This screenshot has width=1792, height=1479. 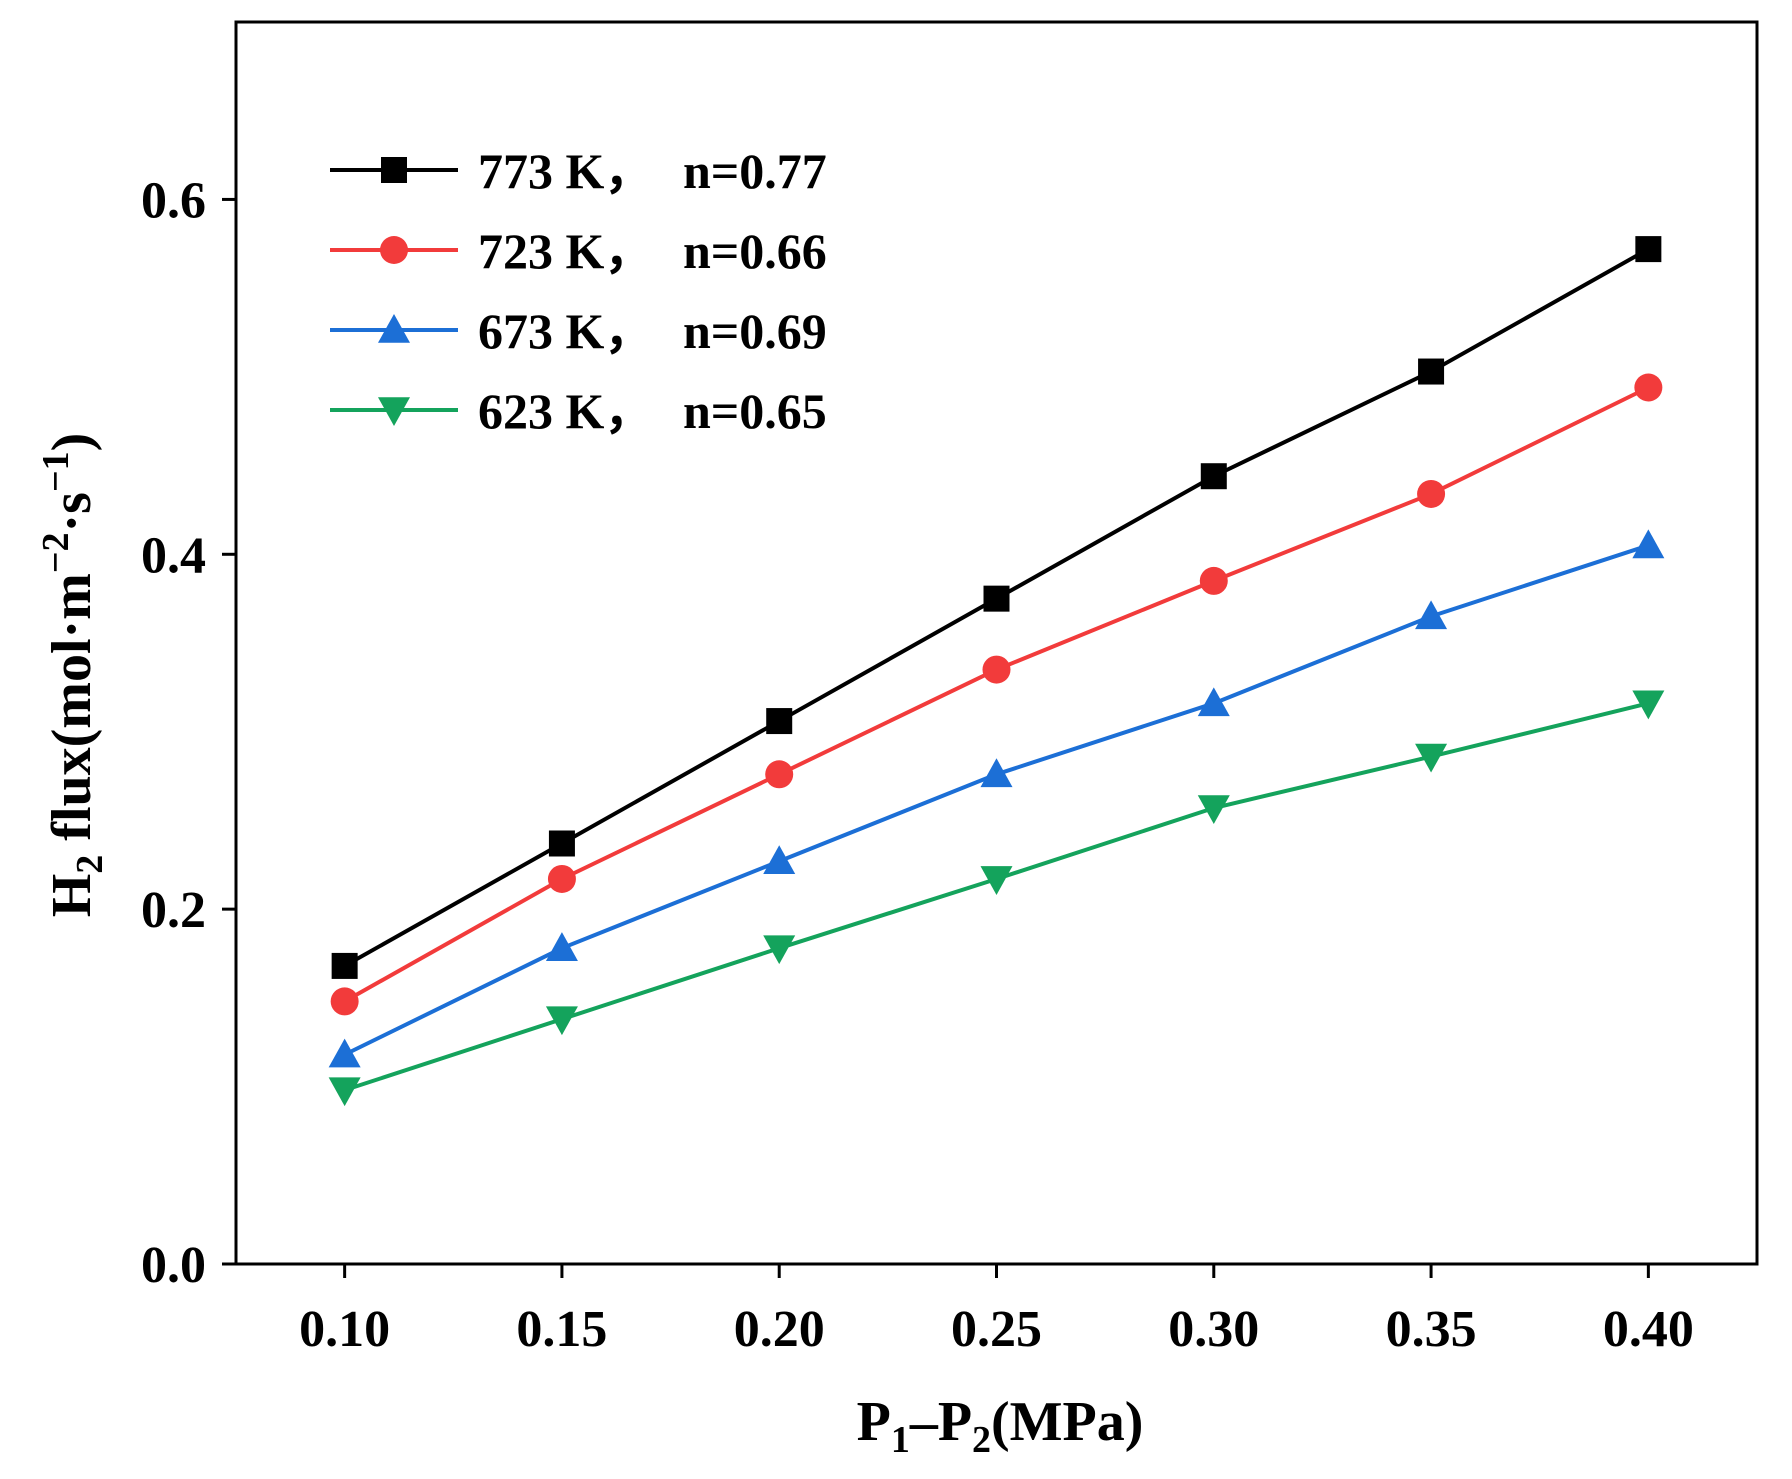 I want to click on legend-item: 773 K， n=0.77, so click(x=578, y=171).